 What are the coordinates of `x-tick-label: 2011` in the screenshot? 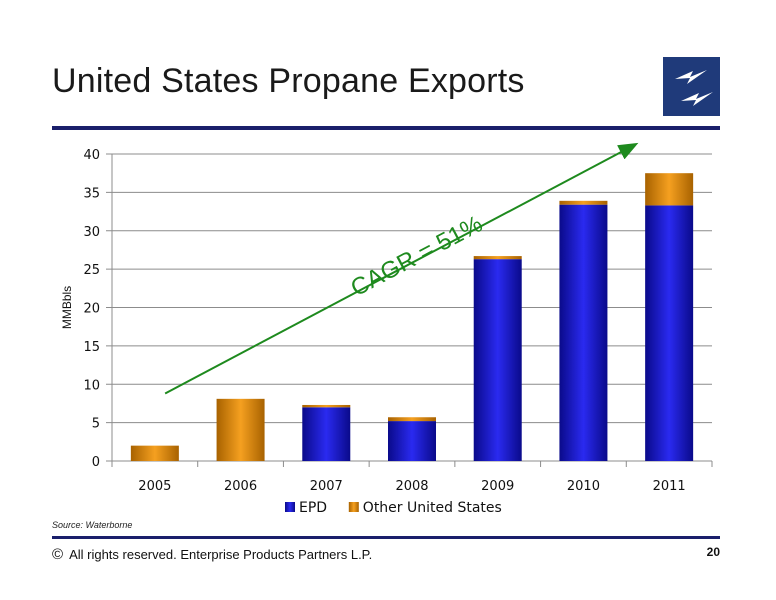 It's located at (669, 486).